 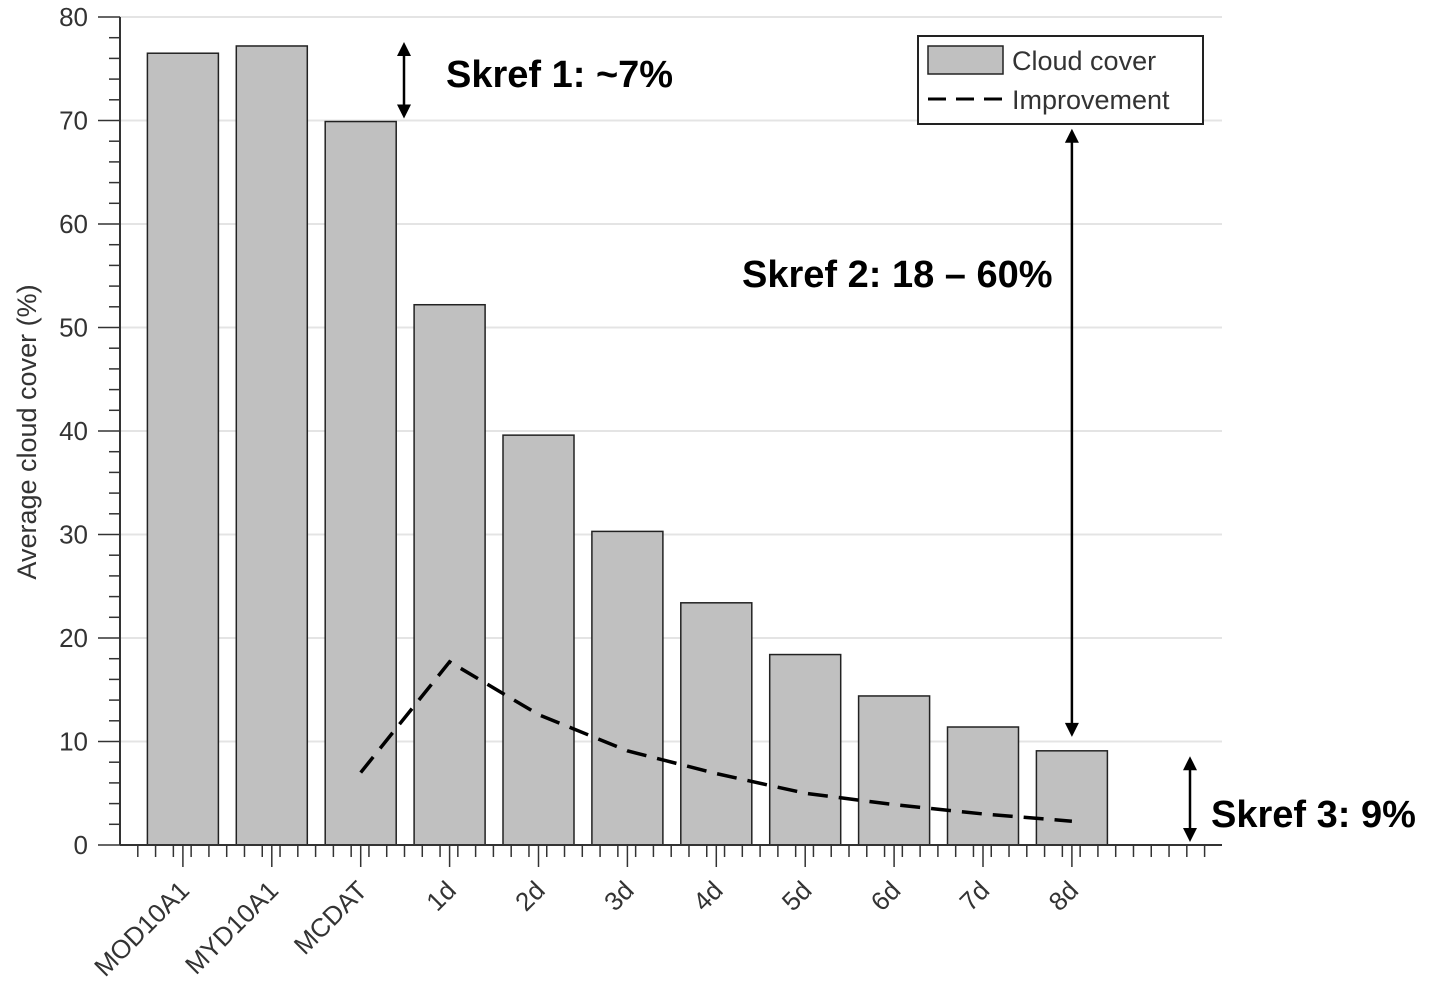 I want to click on y-tick-label-40: 40, so click(x=73, y=431).